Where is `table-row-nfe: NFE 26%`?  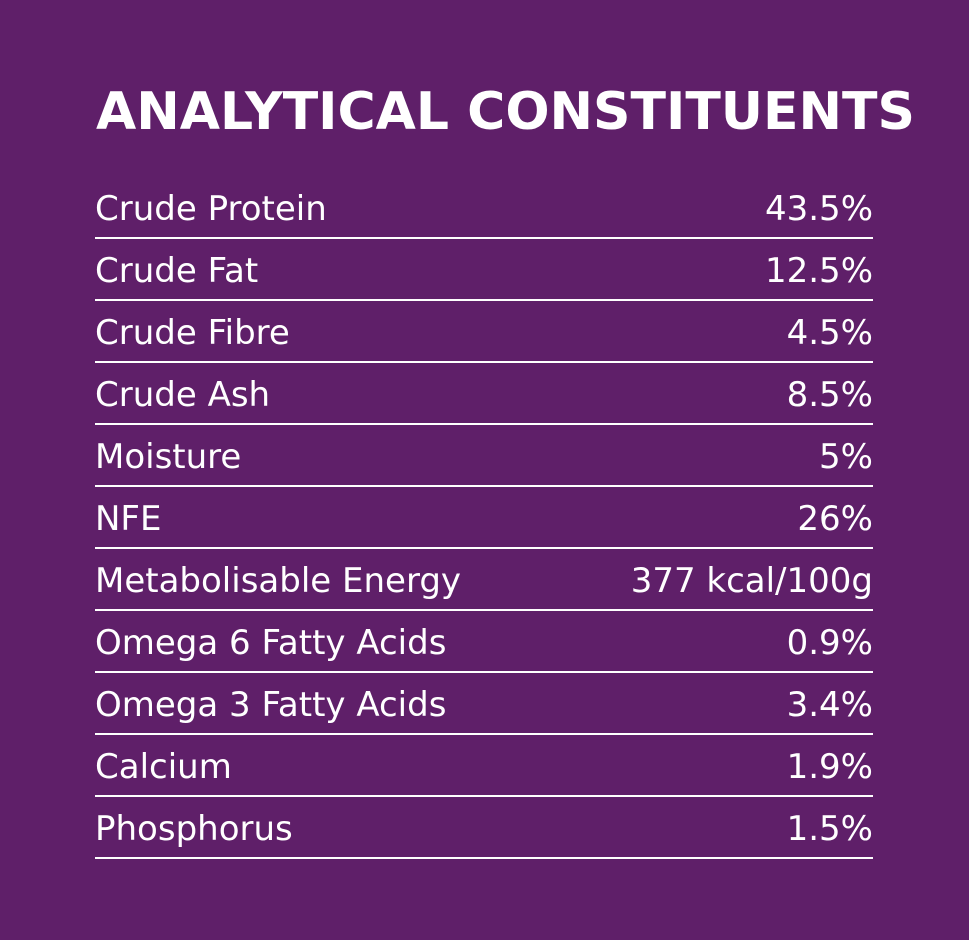
table-row-nfe: NFE 26% is located at coordinates (484, 518).